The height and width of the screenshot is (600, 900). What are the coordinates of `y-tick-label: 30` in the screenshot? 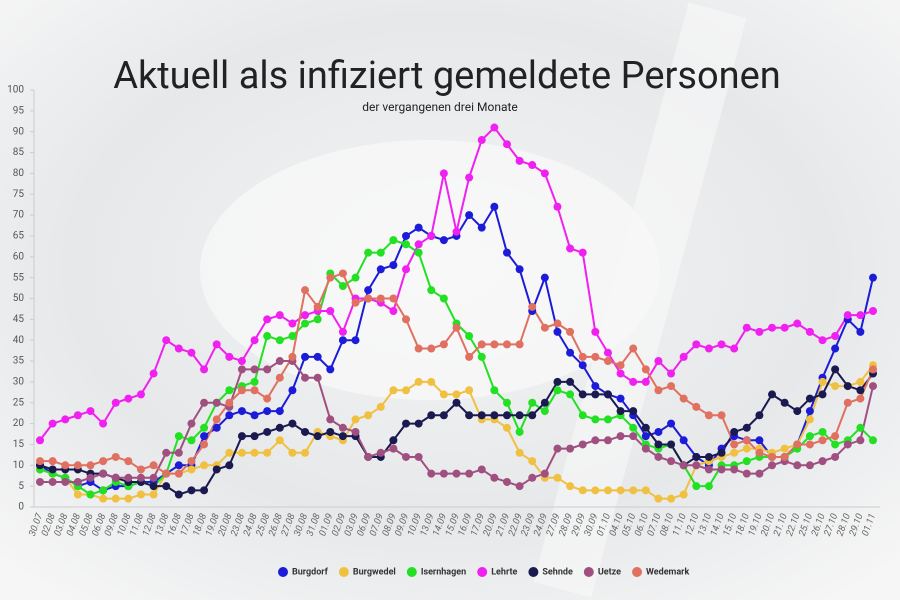 It's located at (19, 382).